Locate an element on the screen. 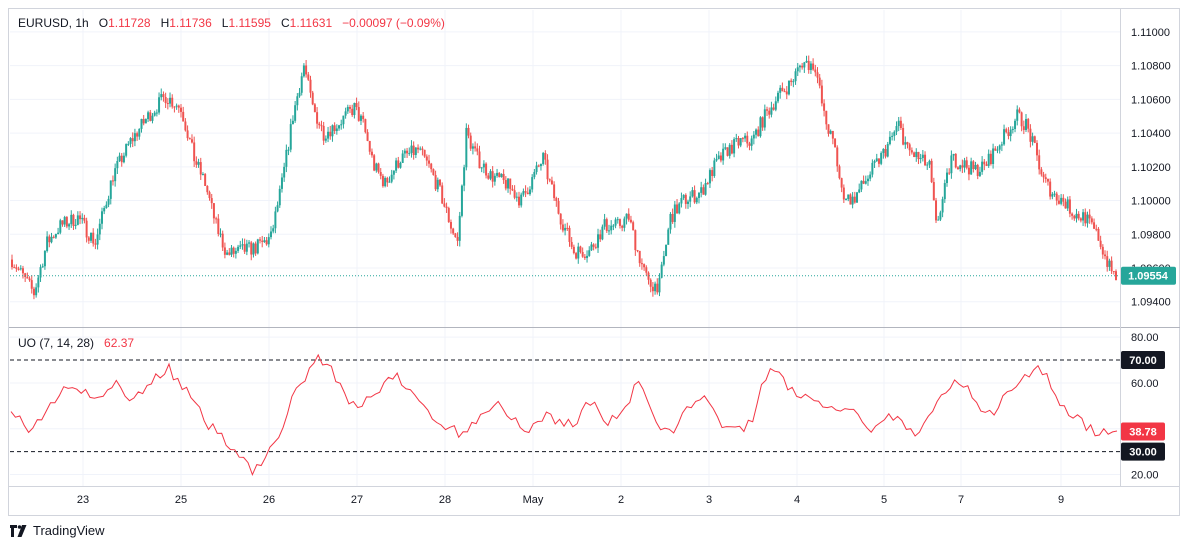 This screenshot has height=549, width=1189. indicator-legend: UO (7, 14, 28) 62.37 is located at coordinates (76, 343).